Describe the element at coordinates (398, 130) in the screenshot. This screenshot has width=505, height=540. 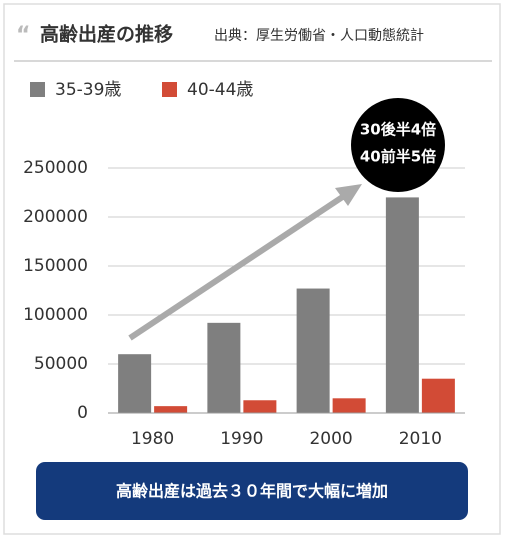
I see `annotation: 30後半4倍` at that location.